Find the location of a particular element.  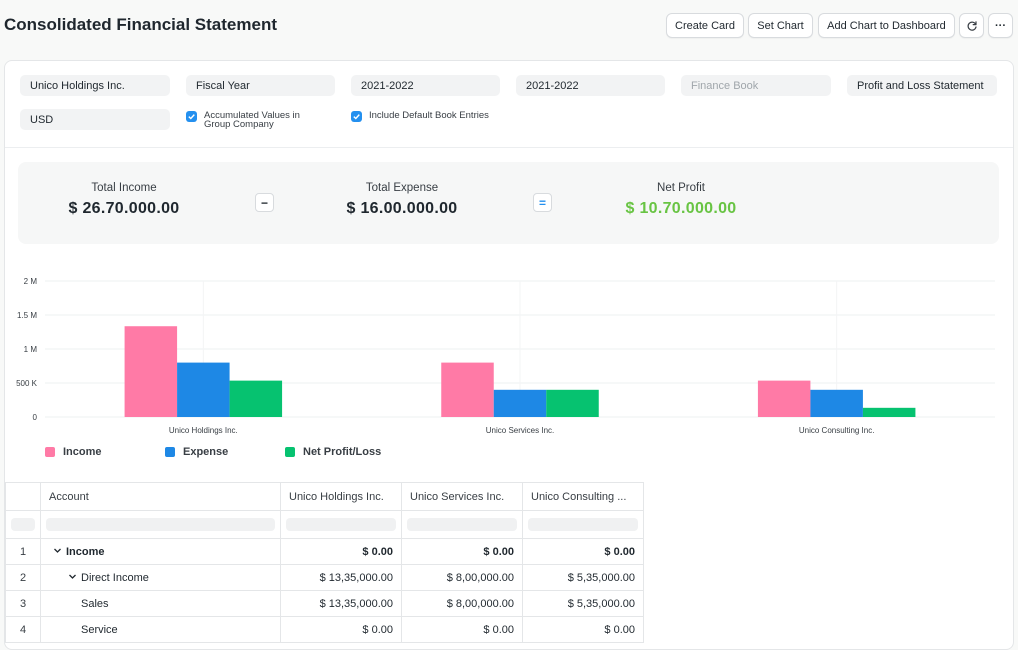

legend-item-income: Income is located at coordinates (73, 452).